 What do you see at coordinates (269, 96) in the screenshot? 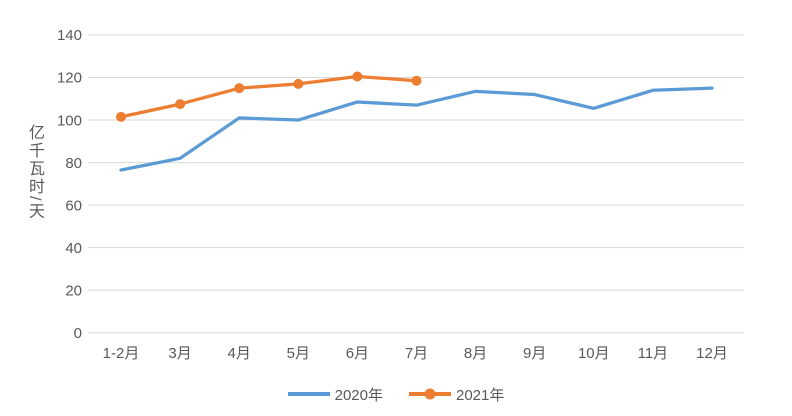
I see `series-line-2021年` at bounding box center [269, 96].